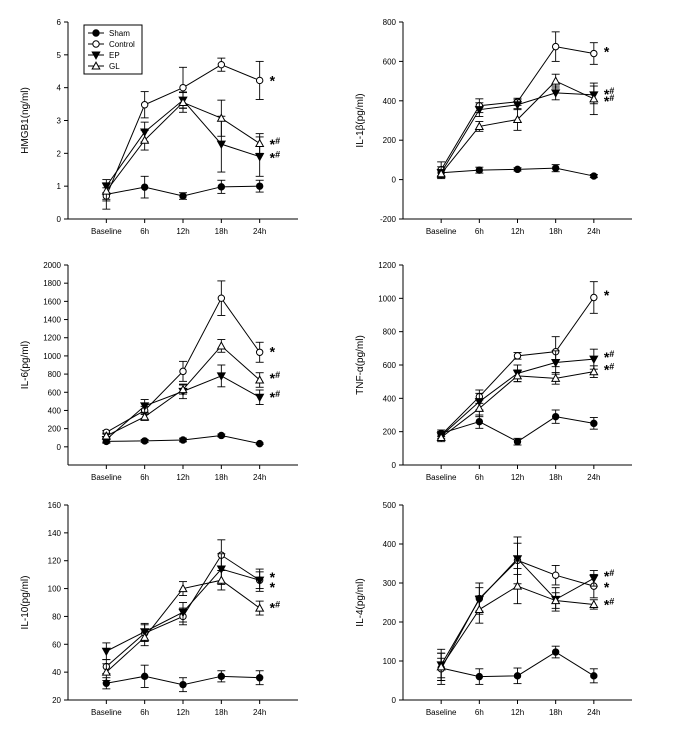 The height and width of the screenshot is (730, 685). I want to click on series-gl, so click(517, 126).